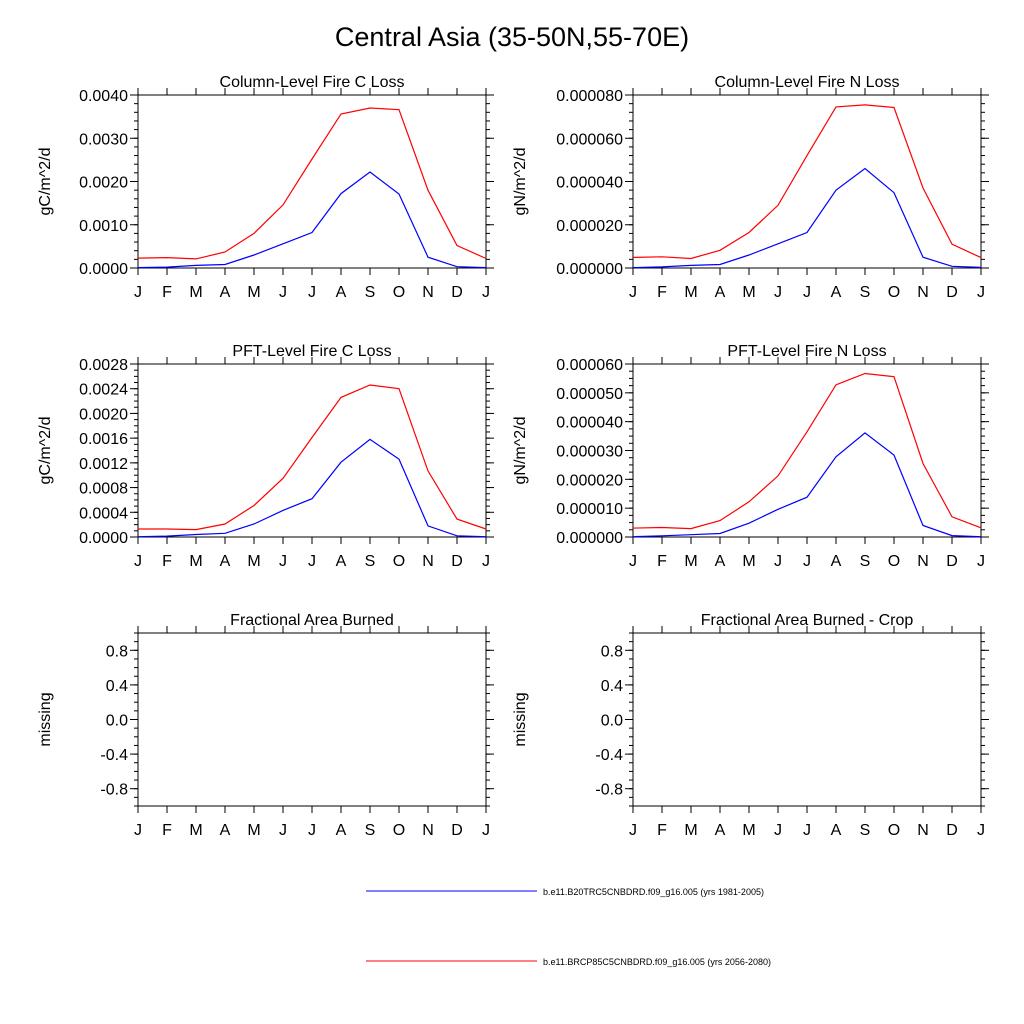  Describe the element at coordinates (589, 139) in the screenshot. I see `y-tick-label: 0.000060` at that location.